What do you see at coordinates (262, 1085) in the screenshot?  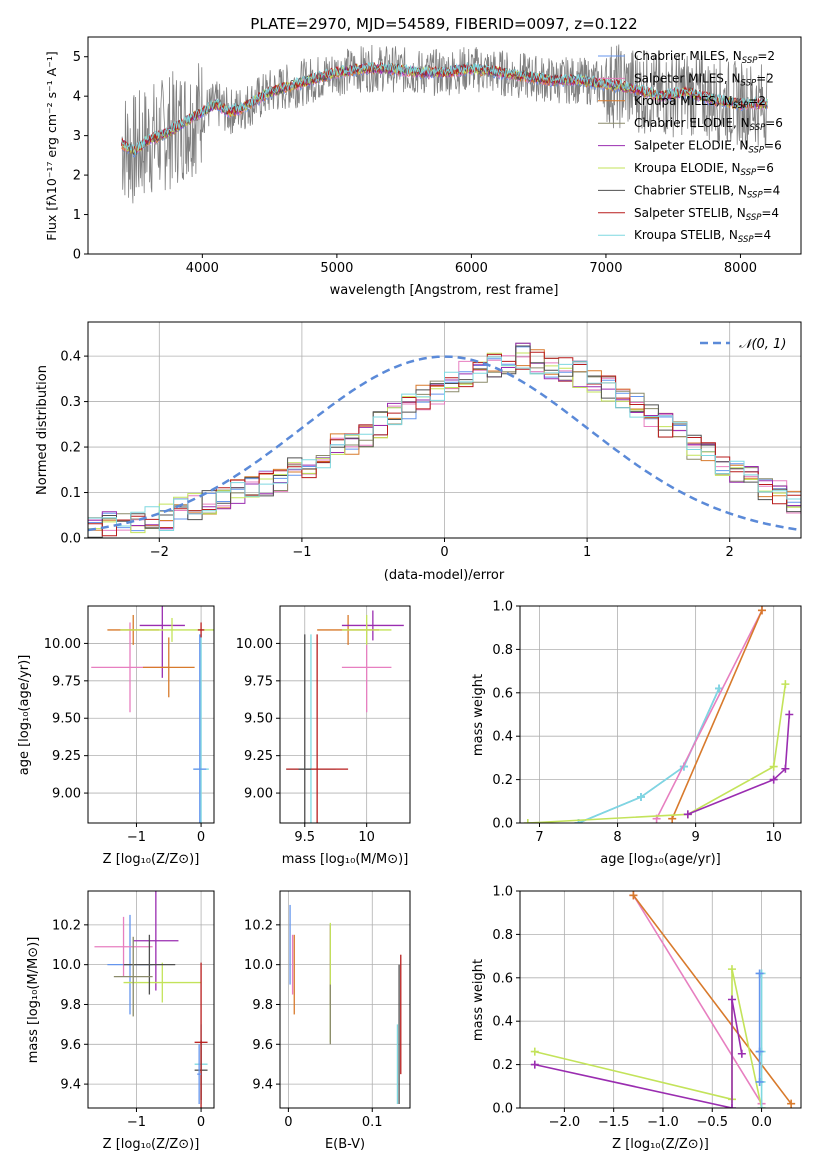 I see `y-tick-label: 9.4` at bounding box center [262, 1085].